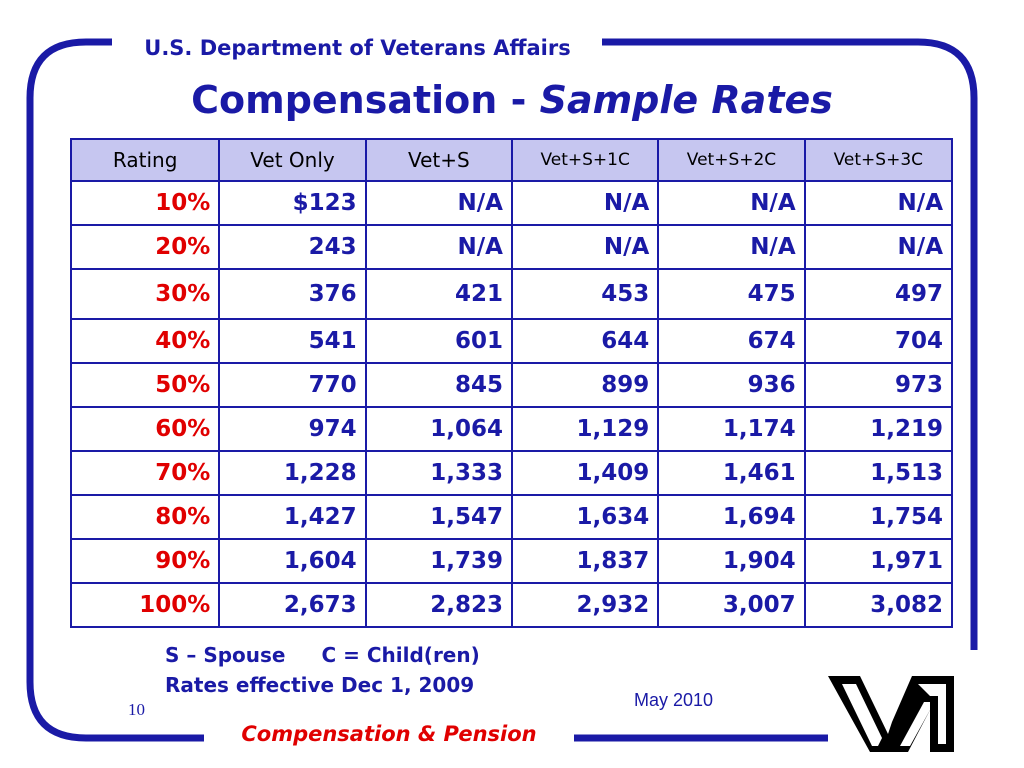 The width and height of the screenshot is (1024, 768). Describe the element at coordinates (145, 341) in the screenshot. I see `rating-cell: 40%` at that location.